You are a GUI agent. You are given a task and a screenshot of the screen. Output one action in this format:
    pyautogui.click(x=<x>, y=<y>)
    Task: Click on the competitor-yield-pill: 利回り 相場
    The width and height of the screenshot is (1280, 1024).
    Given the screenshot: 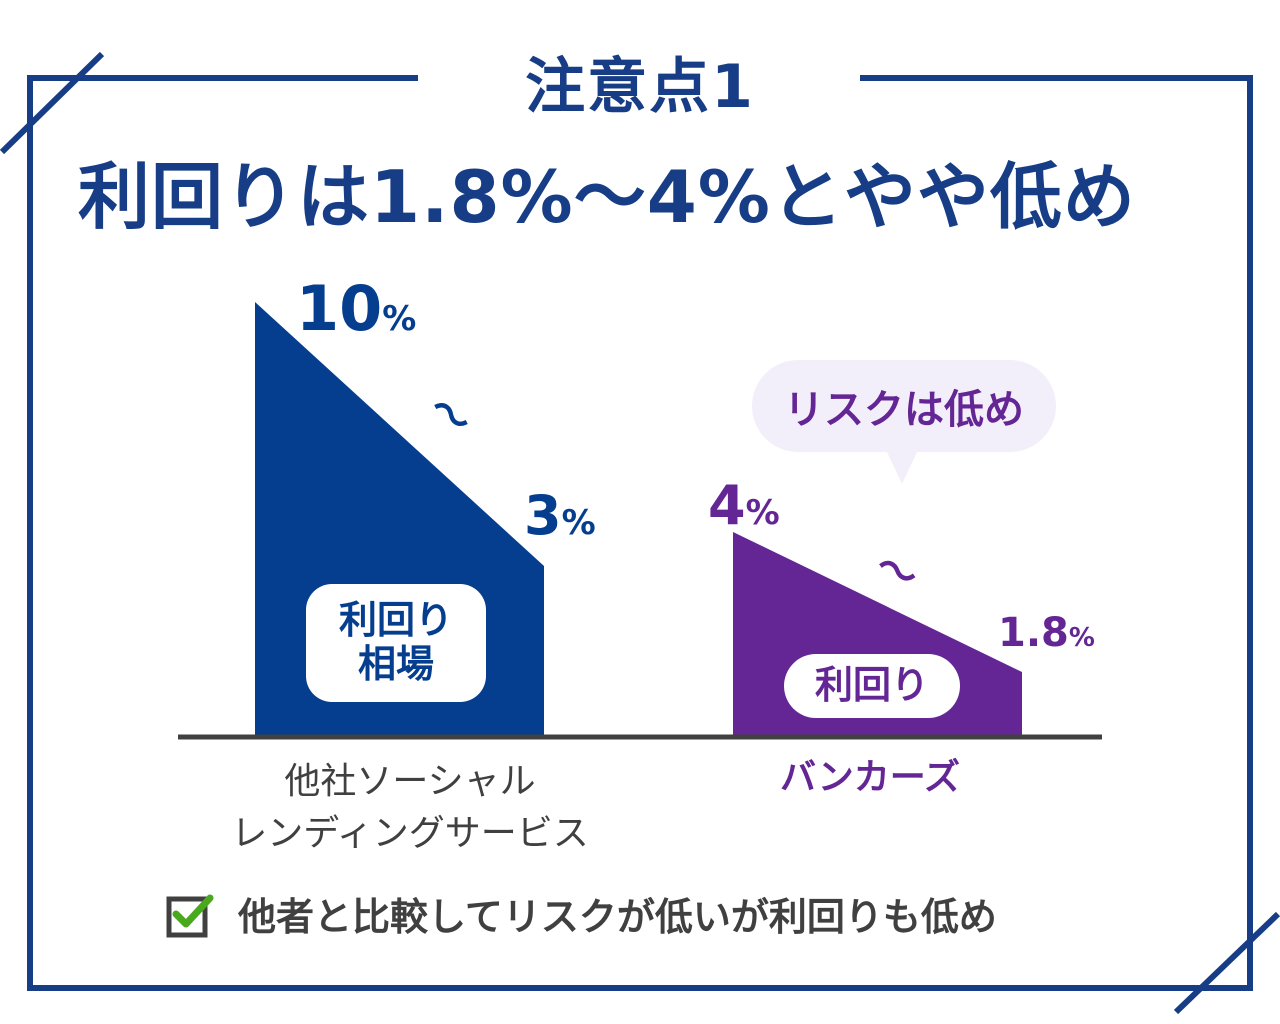 What is the action you would take?
    pyautogui.click(x=396, y=643)
    